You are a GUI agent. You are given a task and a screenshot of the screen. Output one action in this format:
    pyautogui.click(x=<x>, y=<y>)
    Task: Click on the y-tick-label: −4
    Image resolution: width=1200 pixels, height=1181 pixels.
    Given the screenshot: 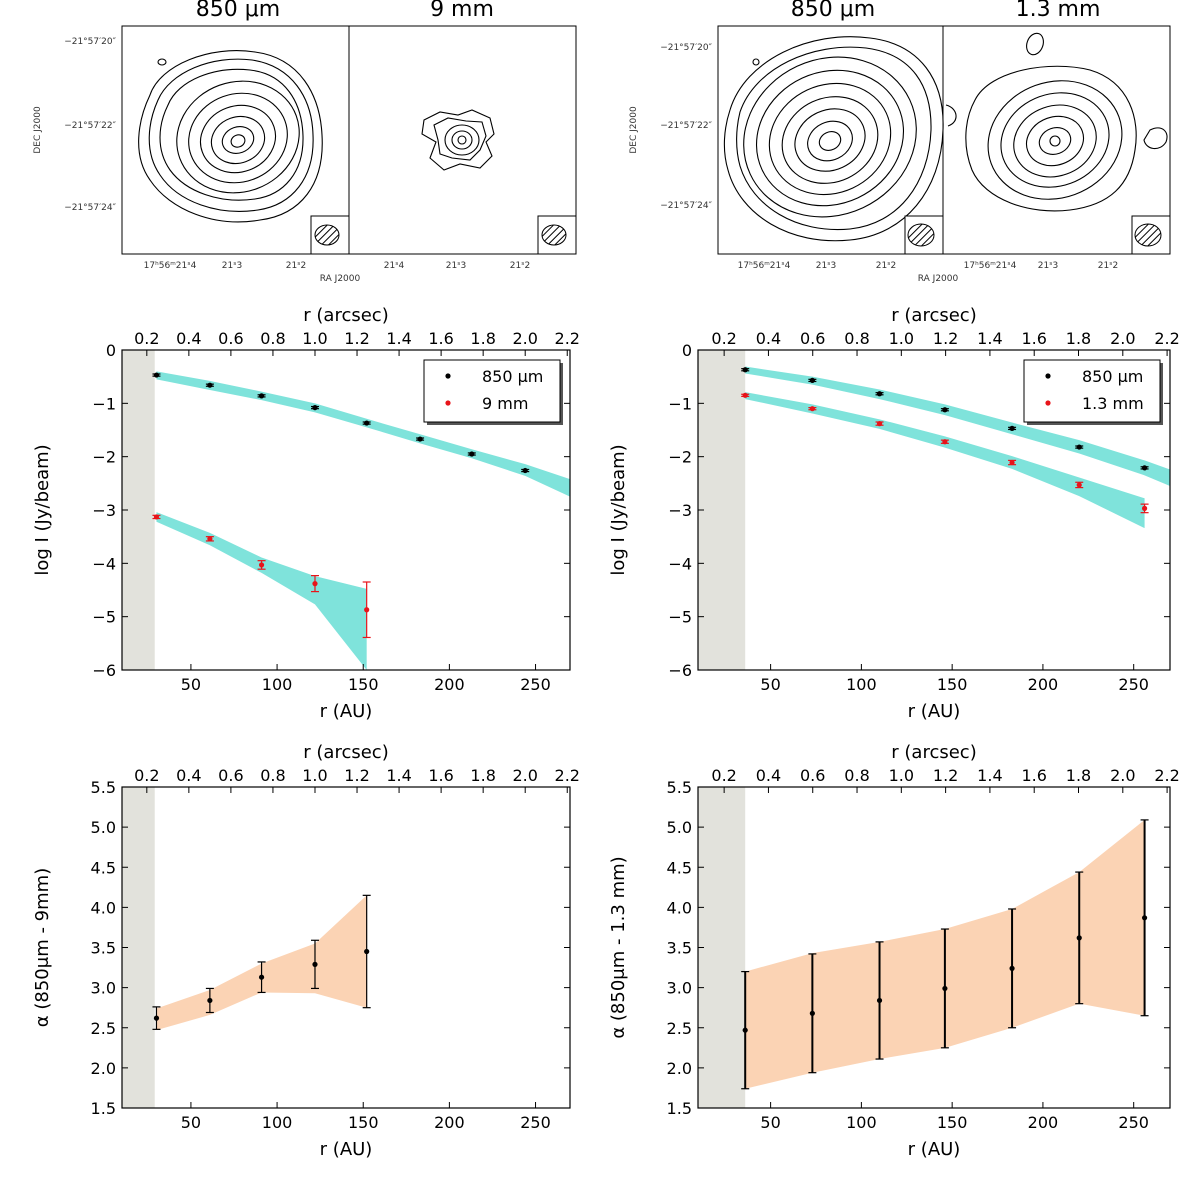 What is the action you would take?
    pyautogui.click(x=680, y=563)
    